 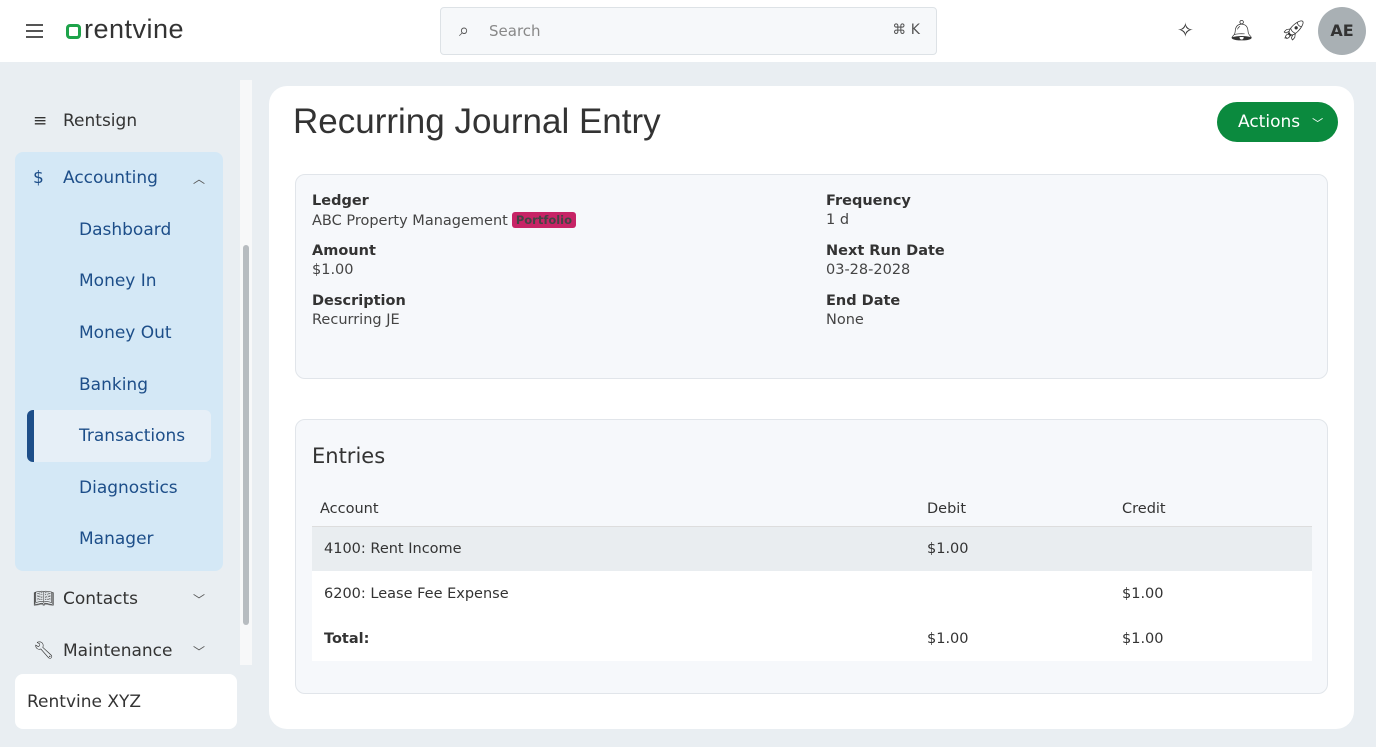 I want to click on field-value: $1.00, so click(x=333, y=270).